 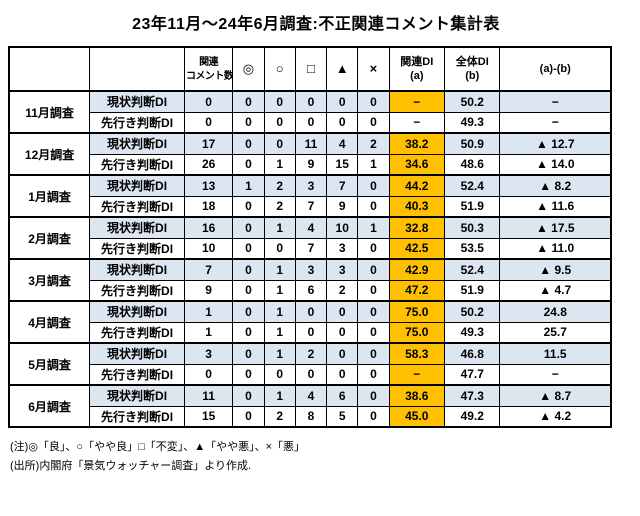 I want to click on col-header-mark-bad-icon: ×, so click(x=373, y=69).